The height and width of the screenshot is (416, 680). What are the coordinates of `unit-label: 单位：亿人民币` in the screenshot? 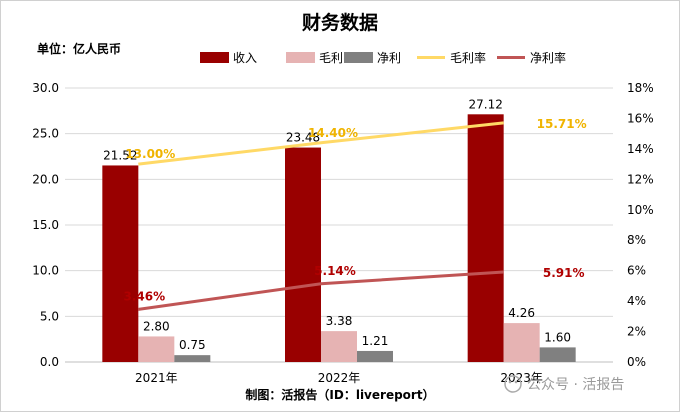 It's located at (79, 48).